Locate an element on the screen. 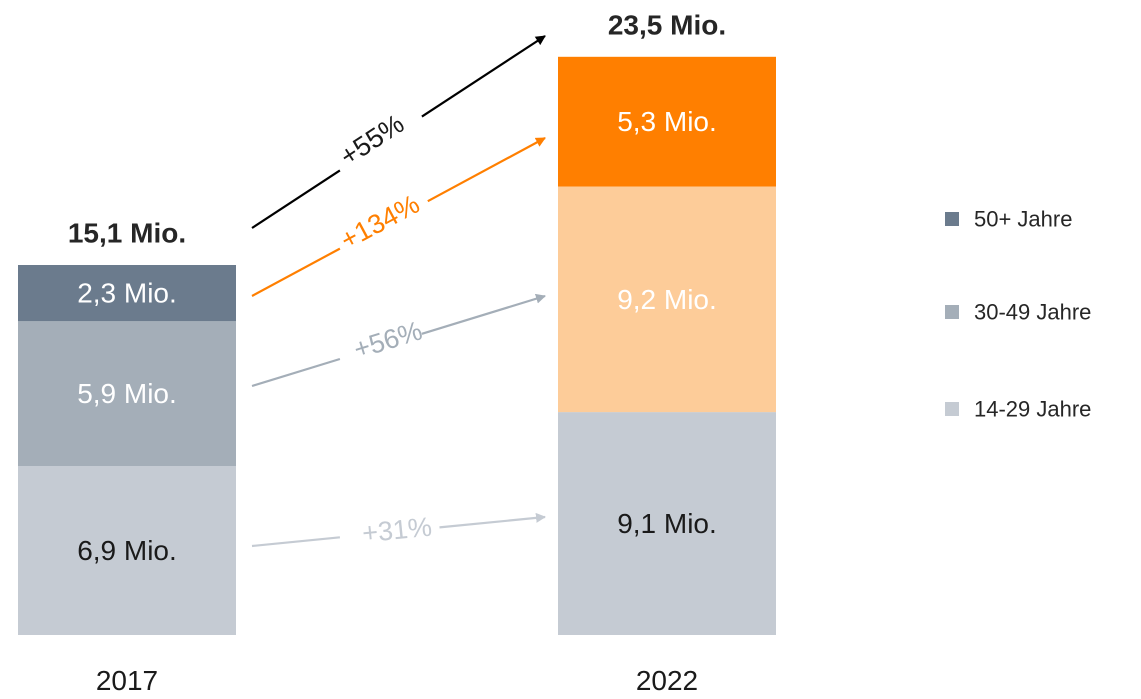 This screenshot has height=699, width=1141. legend-label: 30-49 Jahre is located at coordinates (1032, 312).